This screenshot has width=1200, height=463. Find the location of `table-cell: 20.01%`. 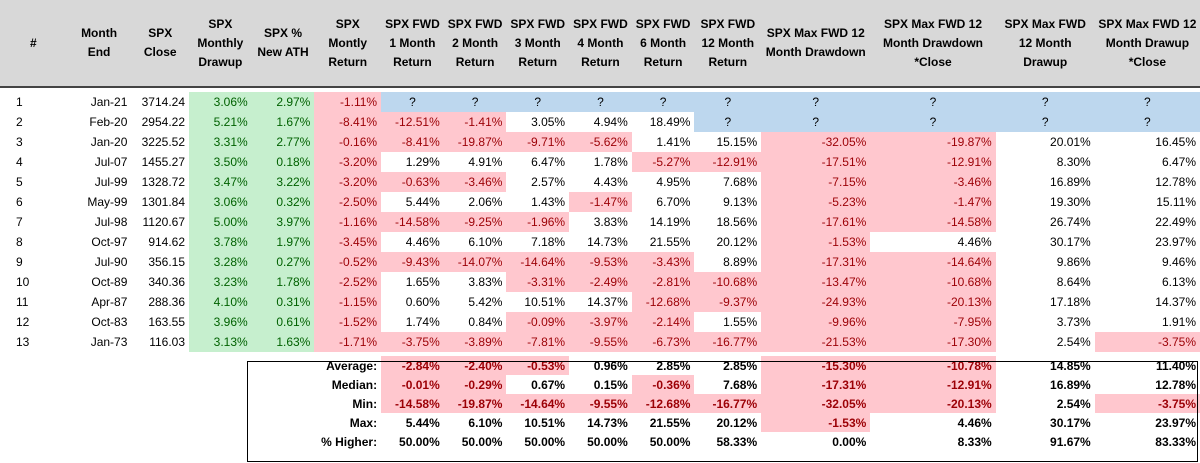

table-cell: 20.01% is located at coordinates (1070, 142).